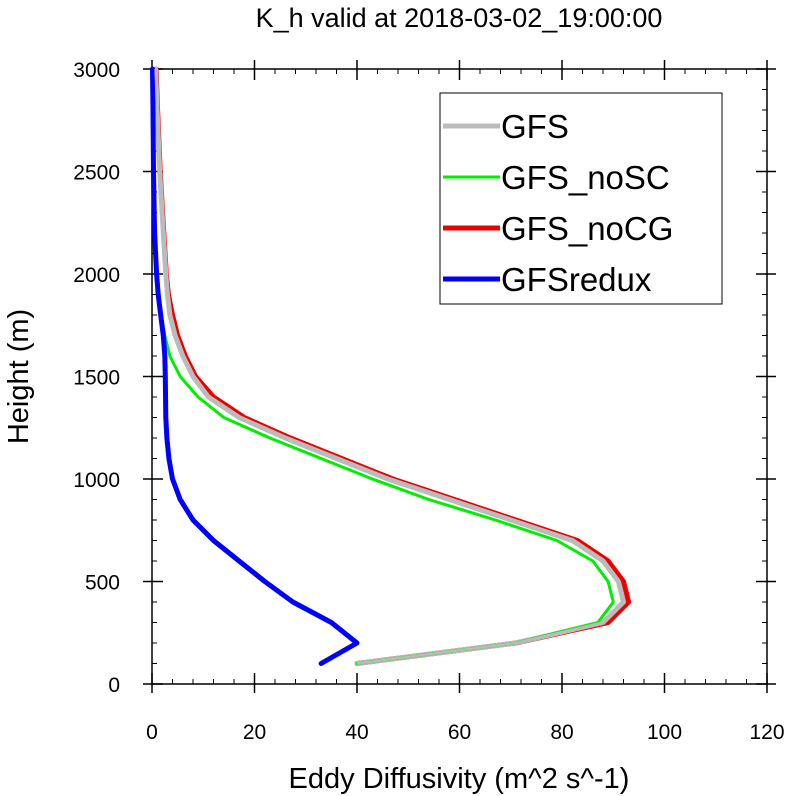 Image resolution: width=788 pixels, height=796 pixels. What do you see at coordinates (561, 732) in the screenshot?
I see `x-tick-label: 80` at bounding box center [561, 732].